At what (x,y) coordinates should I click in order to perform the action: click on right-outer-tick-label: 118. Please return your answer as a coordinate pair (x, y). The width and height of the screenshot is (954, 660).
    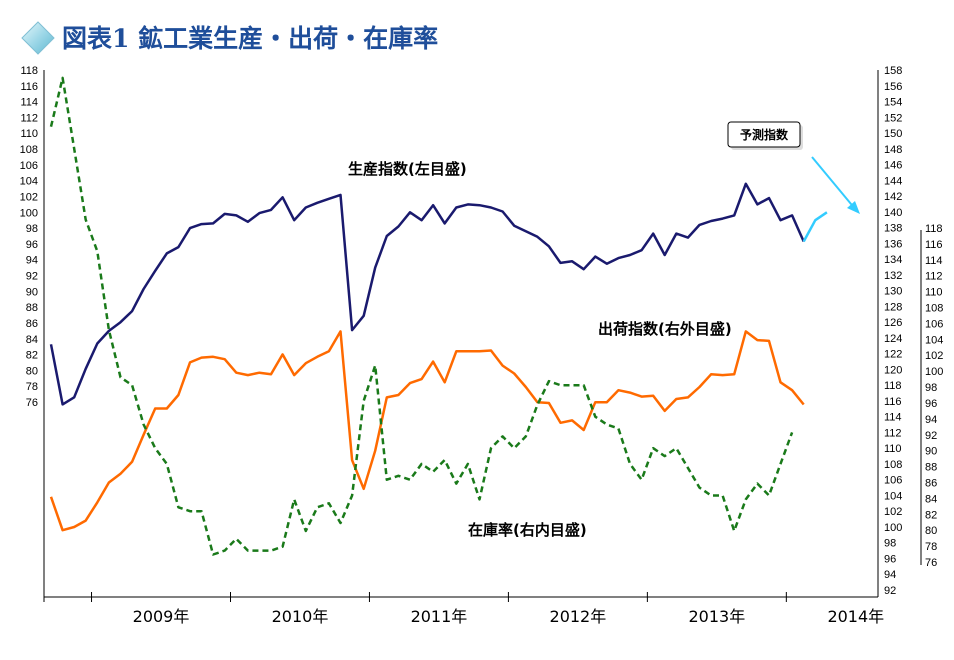
    Looking at the image, I should click on (893, 386).